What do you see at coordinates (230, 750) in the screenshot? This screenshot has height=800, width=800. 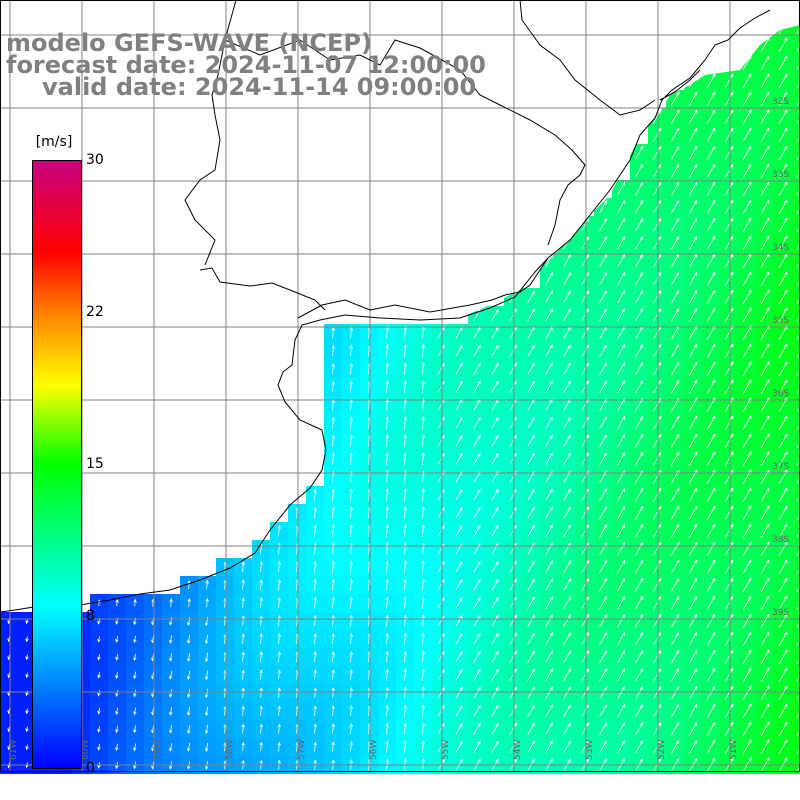 I see `lon-label: 58W` at bounding box center [230, 750].